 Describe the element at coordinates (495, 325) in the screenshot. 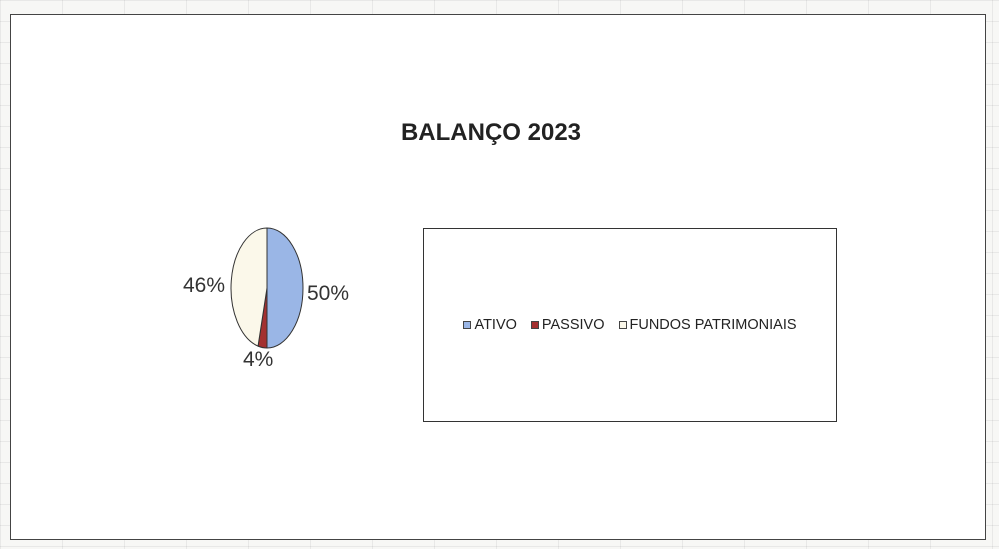

I see `legend-label-ativo: ATIVO` at that location.